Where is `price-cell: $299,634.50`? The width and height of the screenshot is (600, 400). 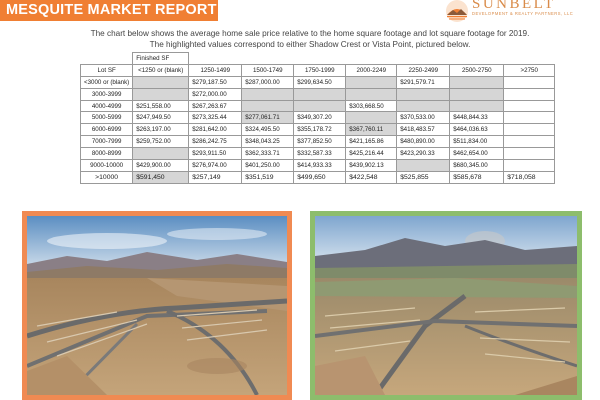
price-cell: $299,634.50 is located at coordinates (320, 82).